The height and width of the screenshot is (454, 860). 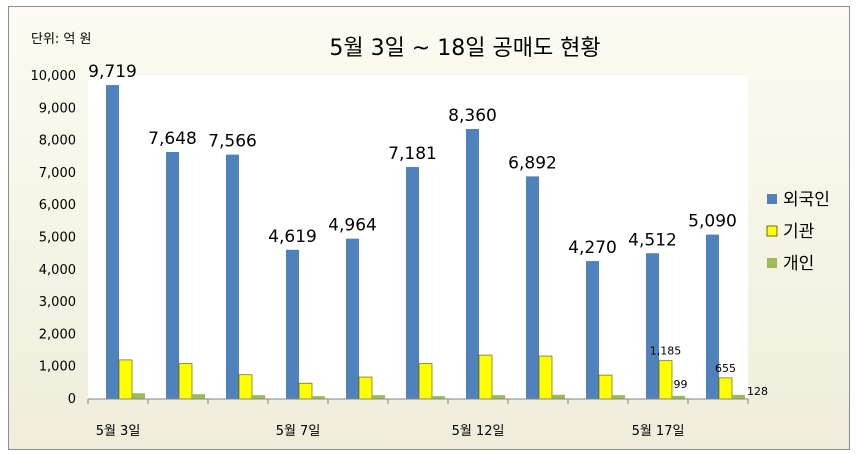 I want to click on y-tick-label: 4,000, so click(x=57, y=270).